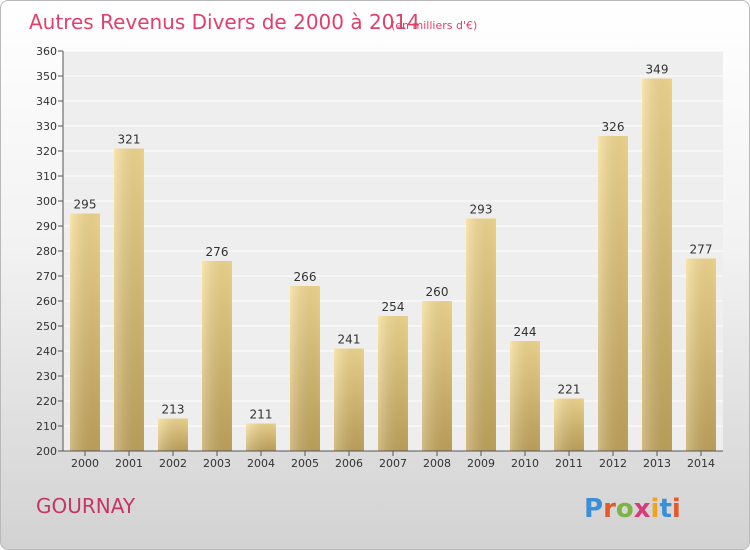 The height and width of the screenshot is (550, 750). Describe the element at coordinates (46, 51) in the screenshot. I see `y-tick-label: 360` at that location.